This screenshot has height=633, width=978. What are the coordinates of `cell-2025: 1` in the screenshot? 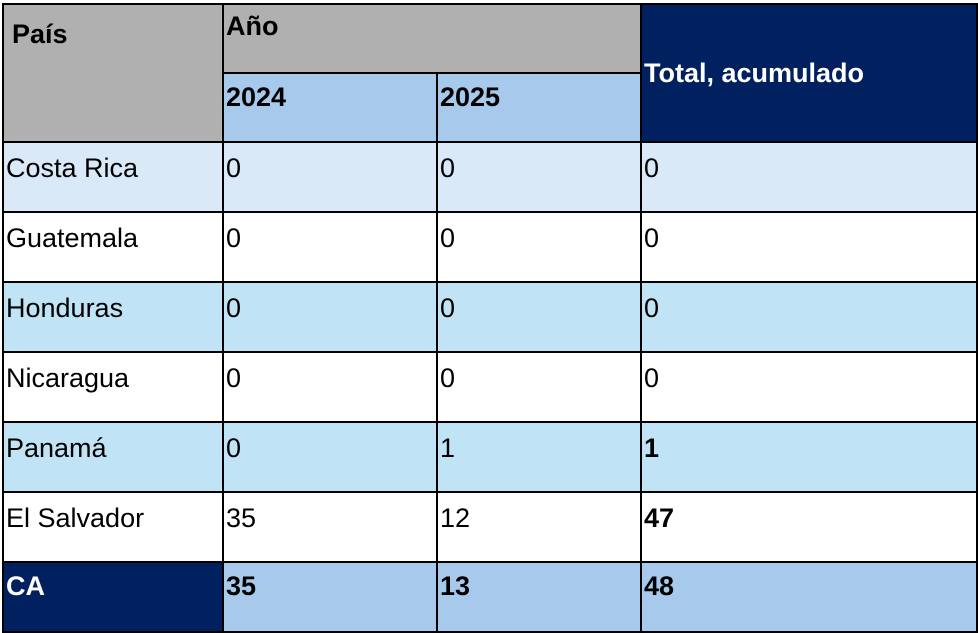 It's located at (539, 457).